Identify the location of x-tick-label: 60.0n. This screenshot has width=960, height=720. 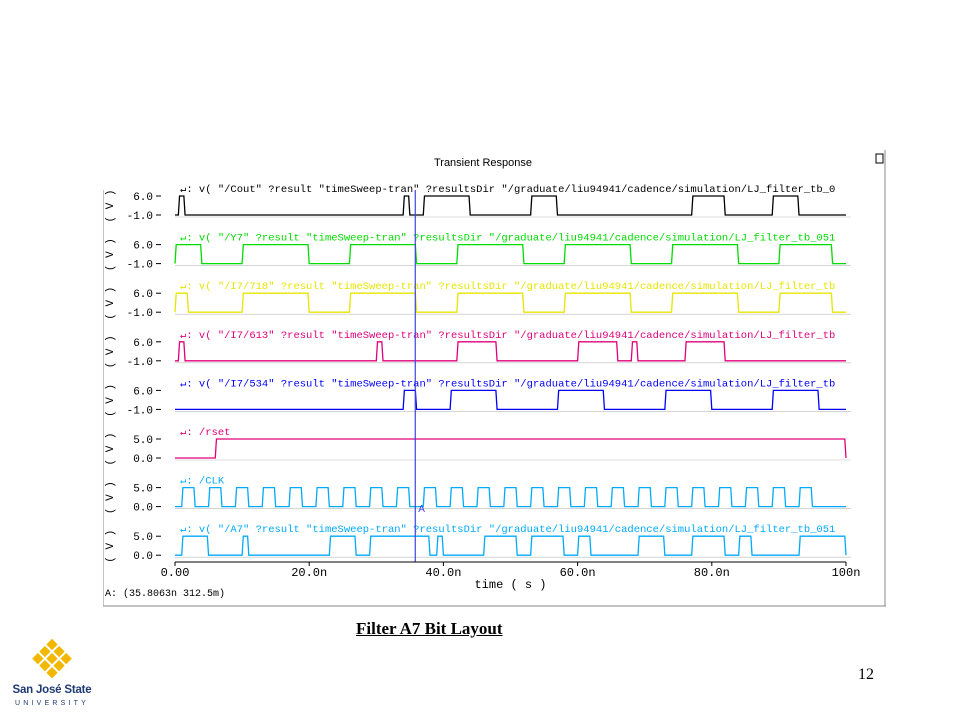
(578, 573).